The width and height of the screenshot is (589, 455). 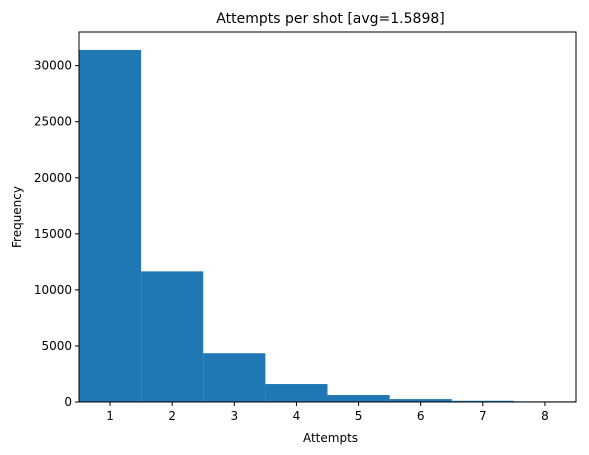 What do you see at coordinates (110, 416) in the screenshot?
I see `x-tick-label: 1` at bounding box center [110, 416].